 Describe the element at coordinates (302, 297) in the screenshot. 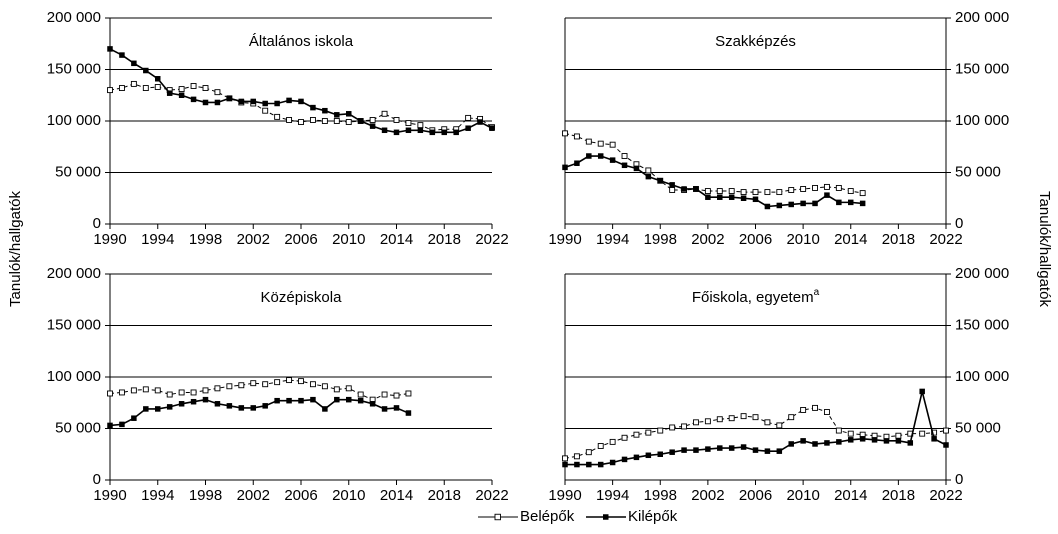

I see `subplot-title: Középiskola` at that location.